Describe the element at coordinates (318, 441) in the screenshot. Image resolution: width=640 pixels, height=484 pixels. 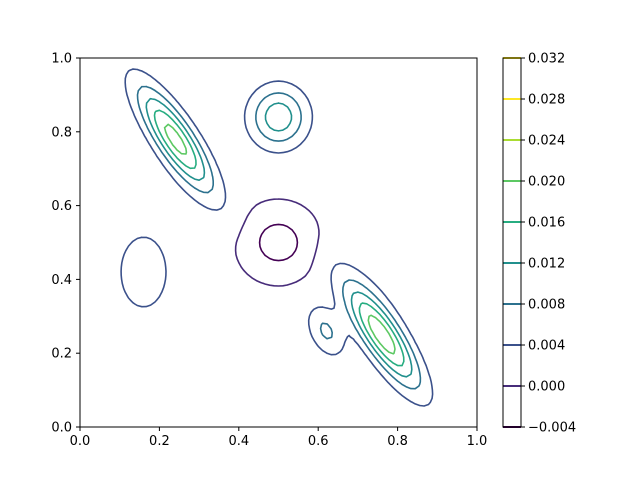
I see `x-tick-label: 0.6` at that location.